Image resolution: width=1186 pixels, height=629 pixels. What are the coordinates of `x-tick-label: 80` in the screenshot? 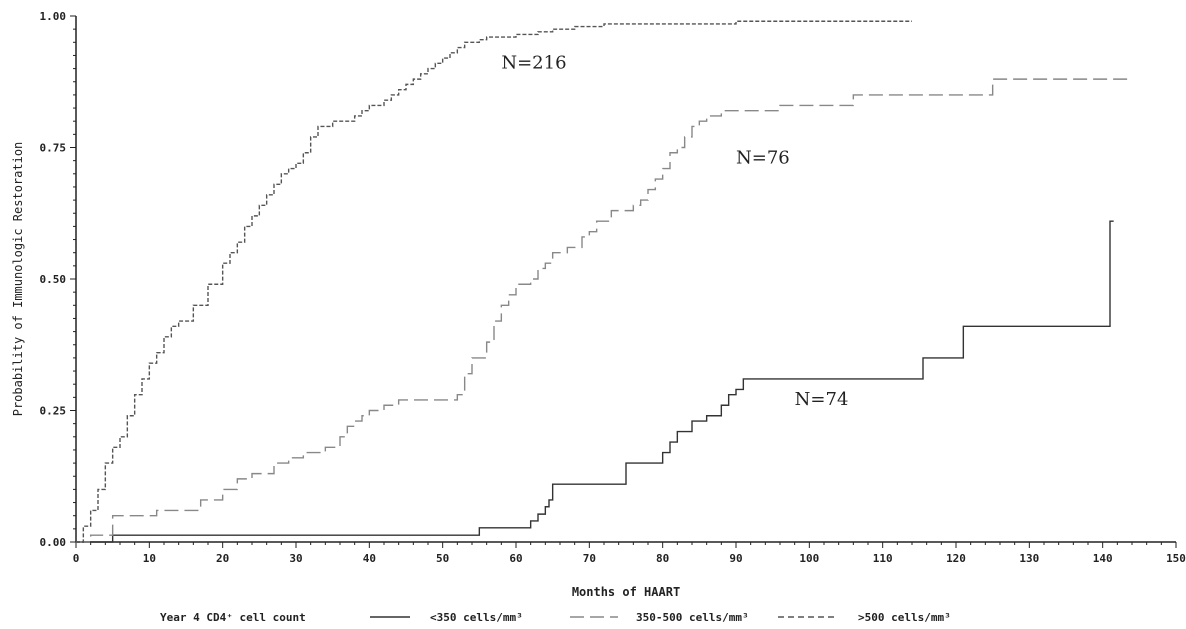 It's located at (662, 558).